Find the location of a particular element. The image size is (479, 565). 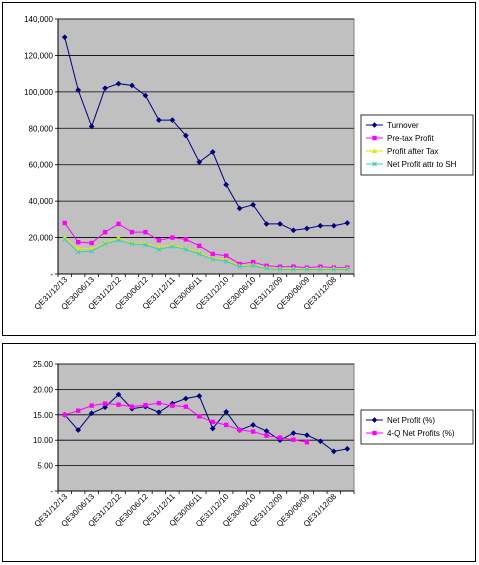

legend-label: Net Profit attr to SH is located at coordinates (422, 164).